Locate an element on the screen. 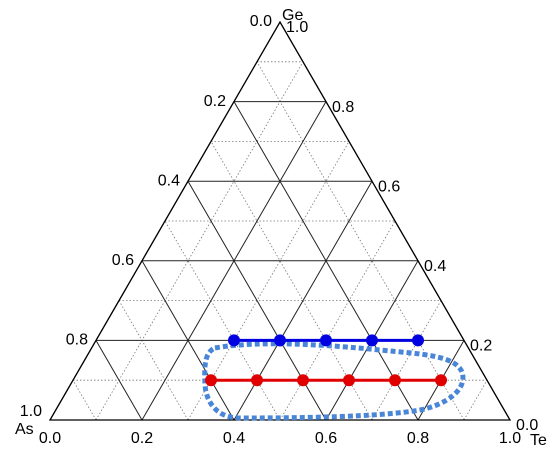  a-tick-label: 0.2 is located at coordinates (215, 101).